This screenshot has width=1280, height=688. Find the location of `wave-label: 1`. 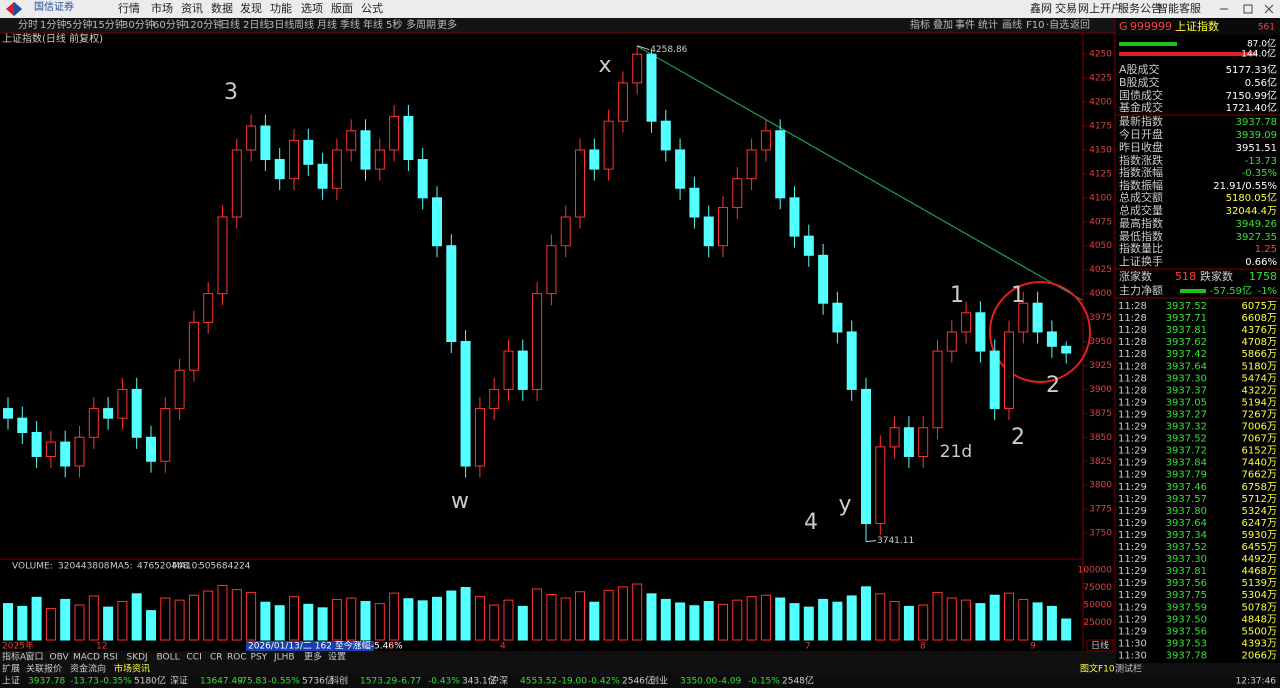

wave-label: 1 is located at coordinates (957, 295).